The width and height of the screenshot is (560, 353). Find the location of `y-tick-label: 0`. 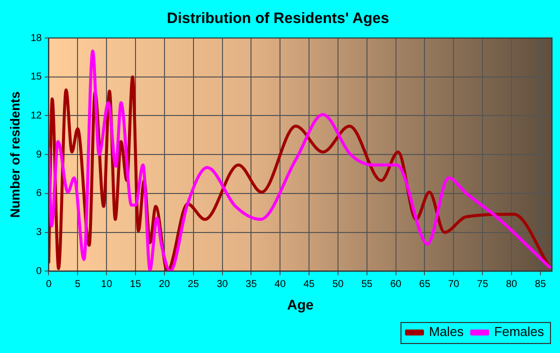

y-tick-label: 0 is located at coordinates (39, 271).